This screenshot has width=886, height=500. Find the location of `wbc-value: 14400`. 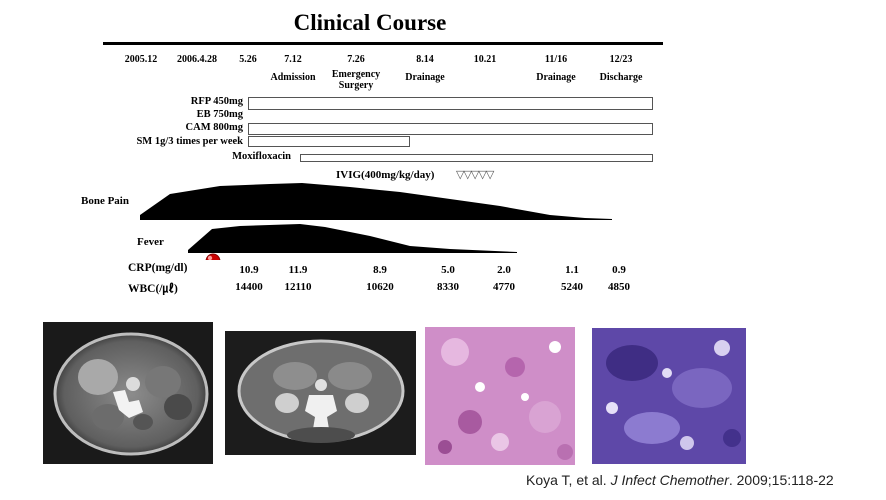

wbc-value: 14400 is located at coordinates (249, 287).